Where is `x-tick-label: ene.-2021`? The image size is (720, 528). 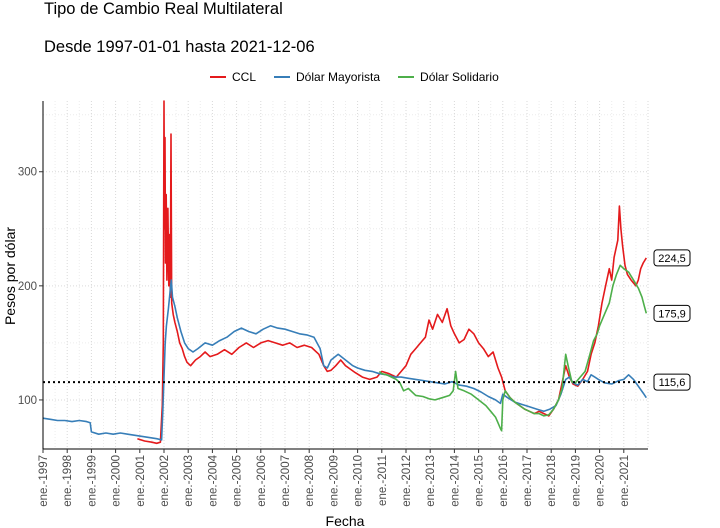
x-tick-label: ene.-2021 is located at coordinates (625, 481).